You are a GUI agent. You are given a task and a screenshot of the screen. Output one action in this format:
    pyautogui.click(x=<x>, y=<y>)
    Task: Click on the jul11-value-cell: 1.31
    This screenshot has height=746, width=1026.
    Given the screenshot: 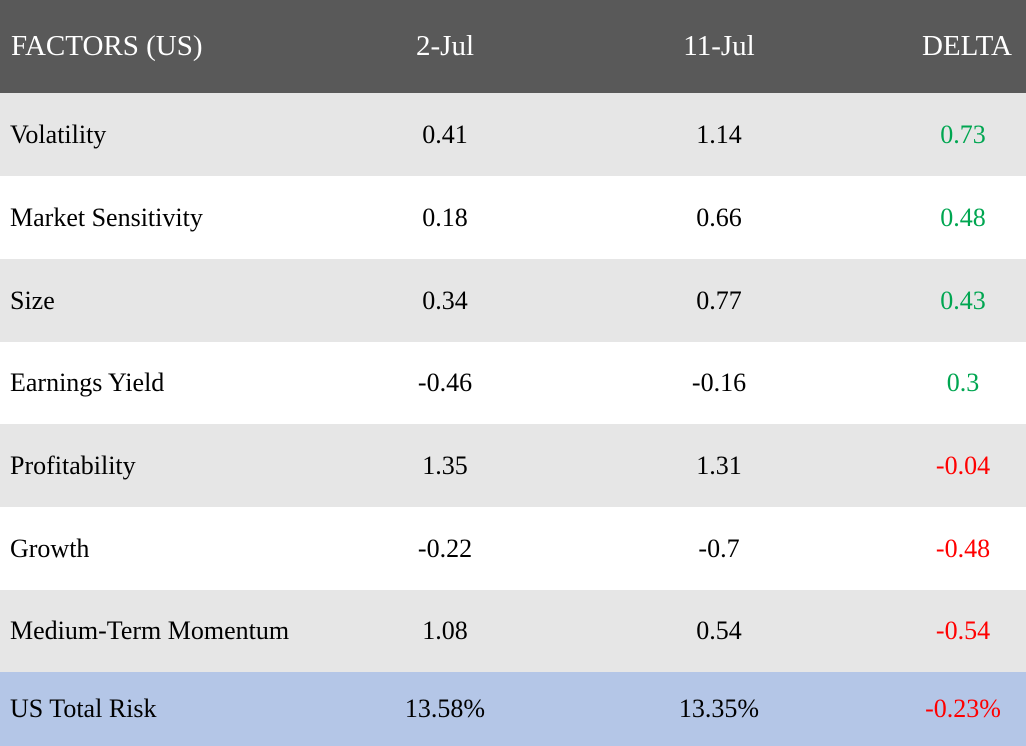 What is the action you would take?
    pyautogui.click(x=719, y=465)
    